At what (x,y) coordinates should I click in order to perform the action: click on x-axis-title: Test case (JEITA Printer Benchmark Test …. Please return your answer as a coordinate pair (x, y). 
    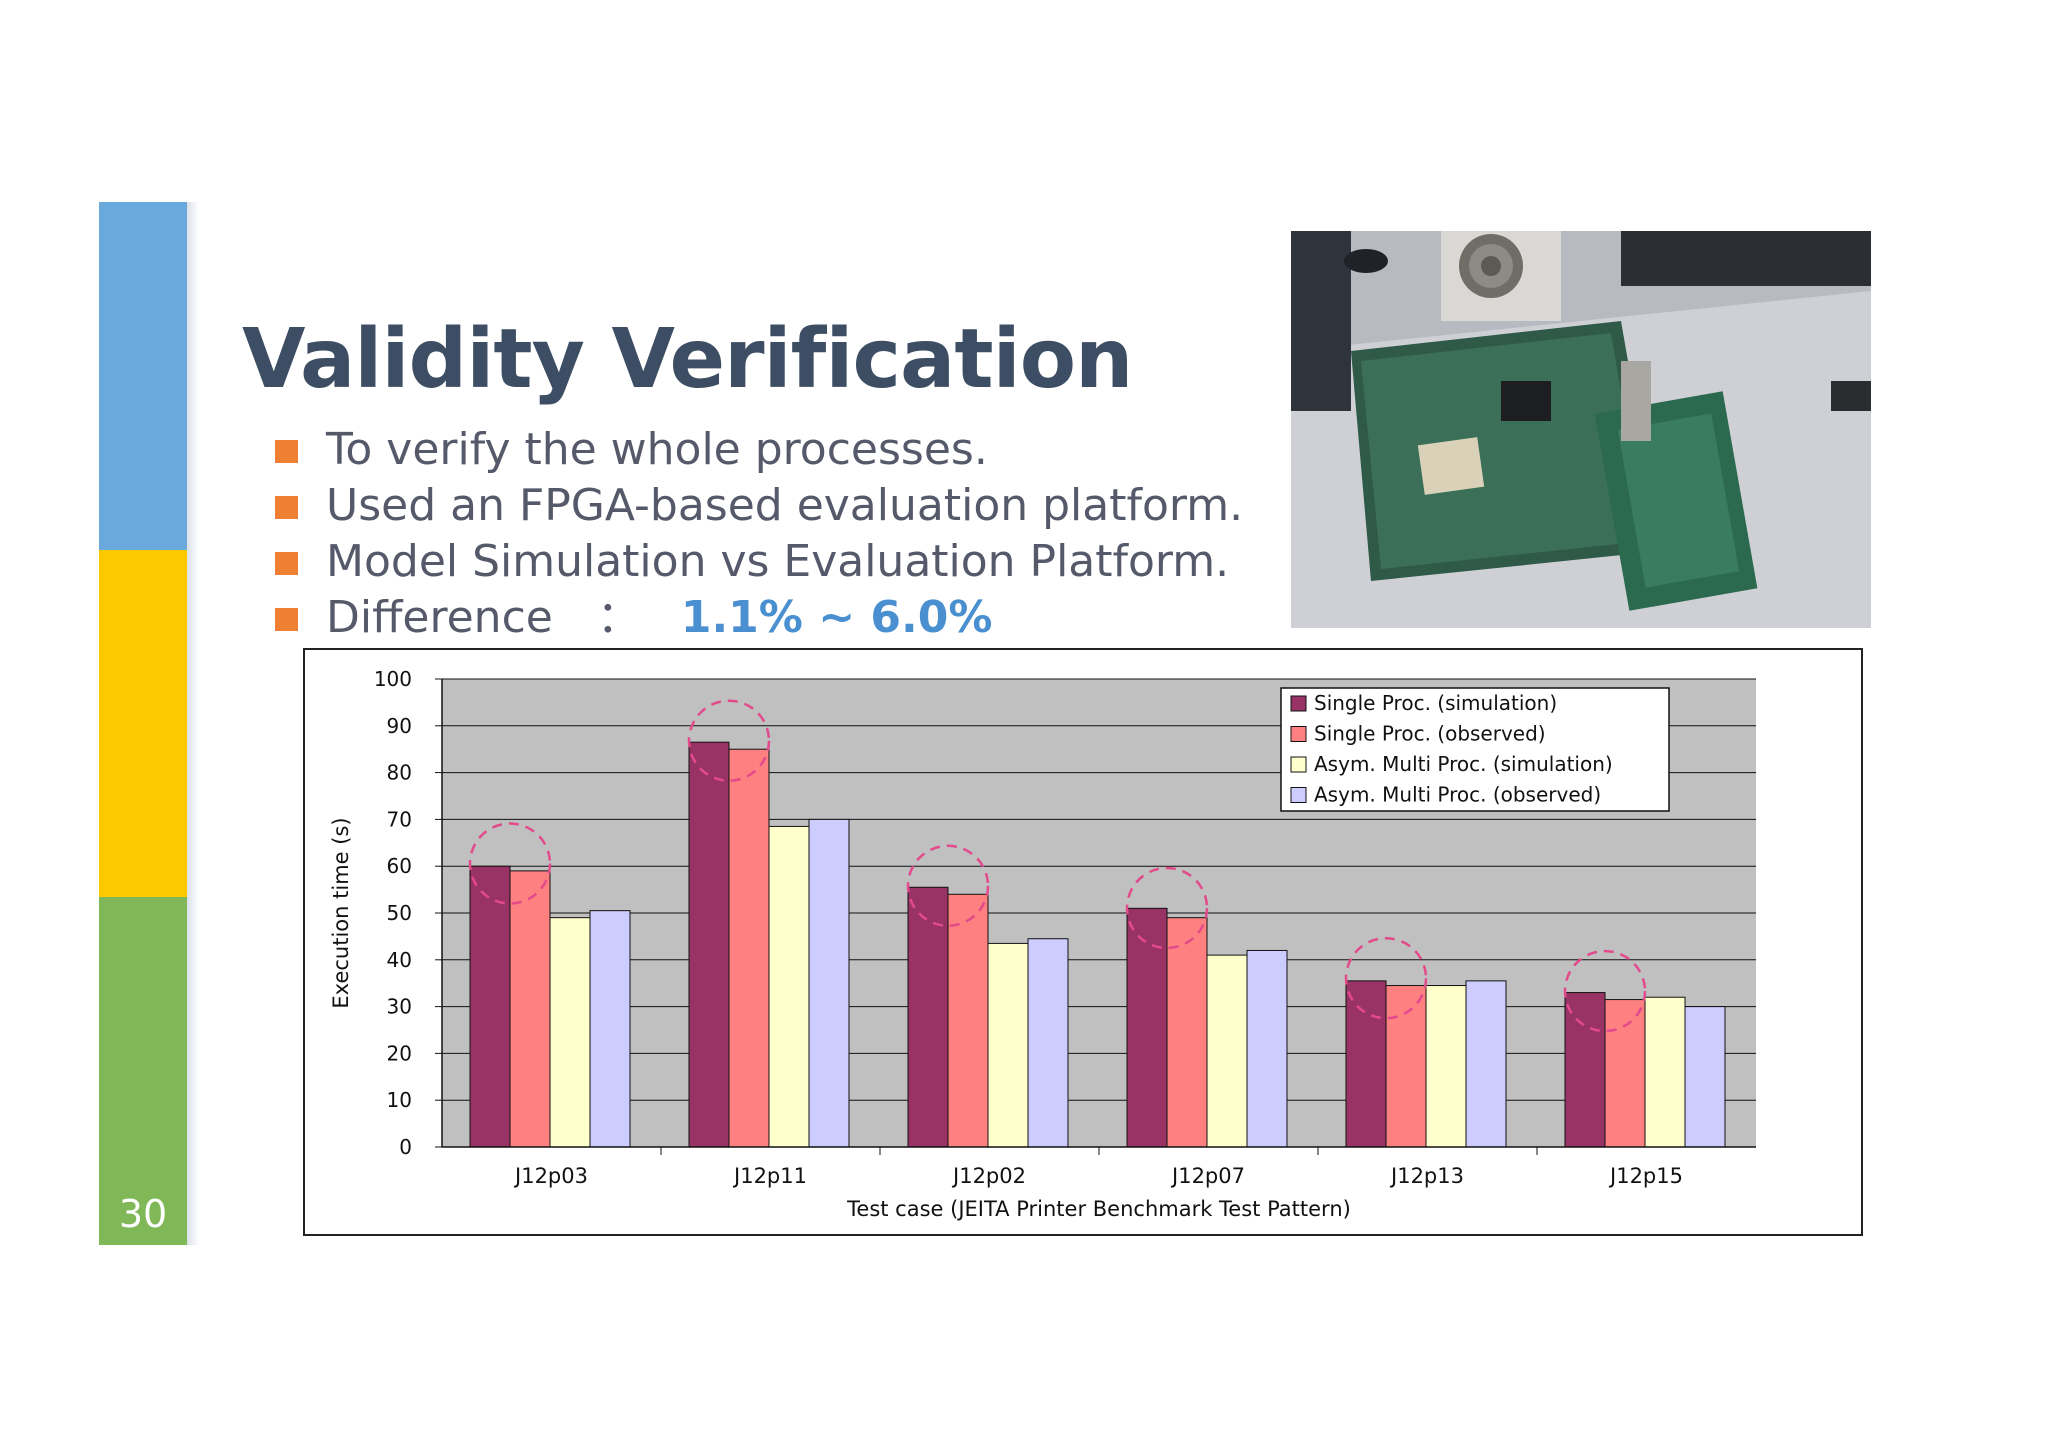
    Looking at the image, I should click on (1098, 1209).